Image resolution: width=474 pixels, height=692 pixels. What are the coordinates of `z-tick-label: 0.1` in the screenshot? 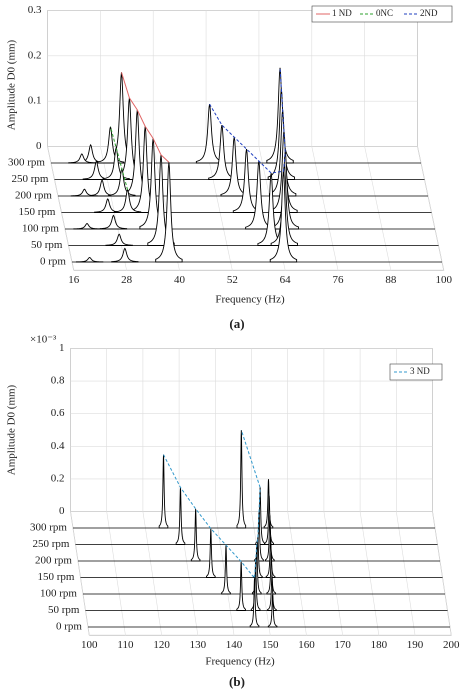 It's located at (35, 101).